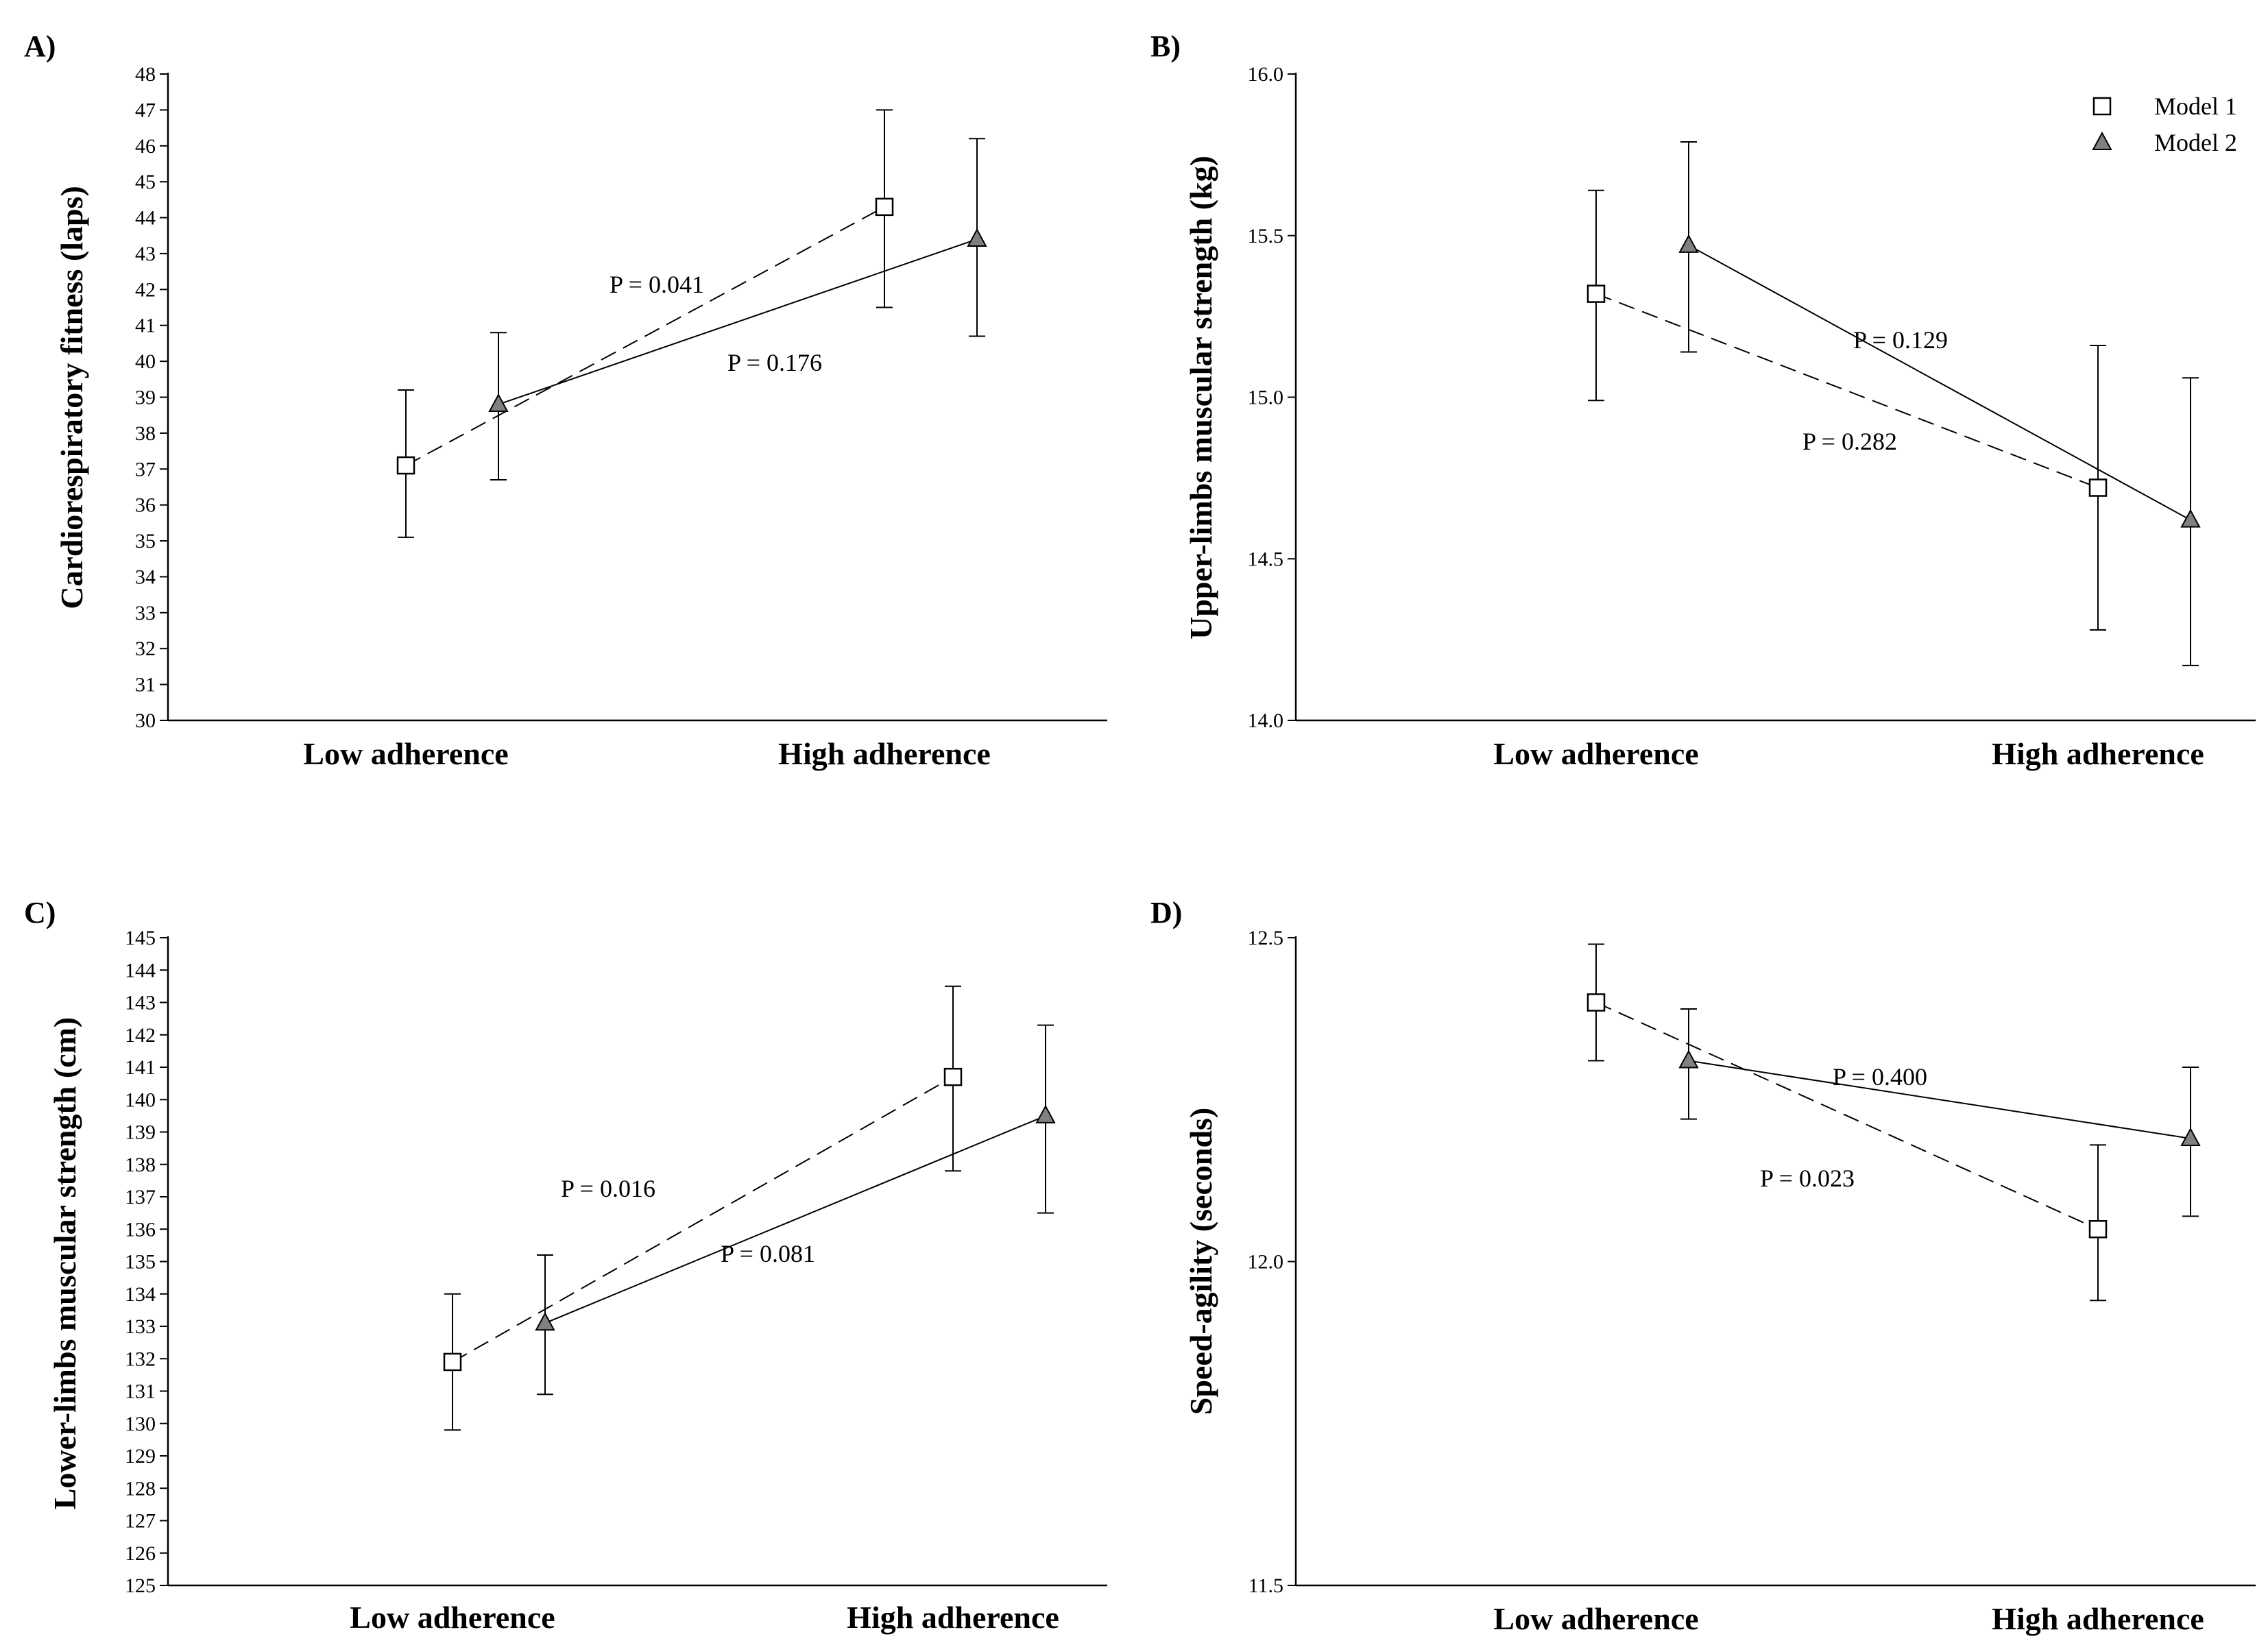 The image size is (2268, 1643). Describe the element at coordinates (145, 576) in the screenshot. I see `y-tick-label: 34` at that location.